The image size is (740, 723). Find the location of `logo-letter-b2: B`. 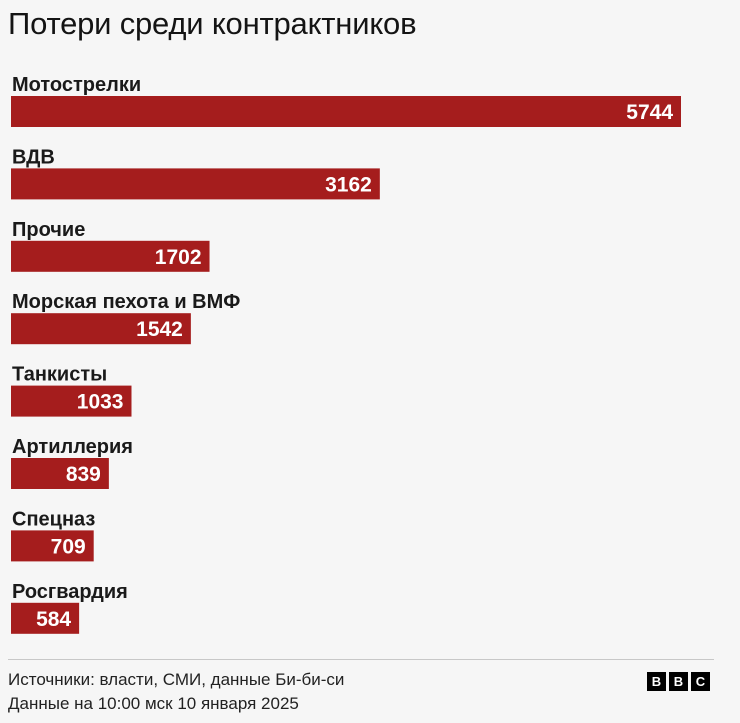

logo-letter-b2: B is located at coordinates (678, 681).